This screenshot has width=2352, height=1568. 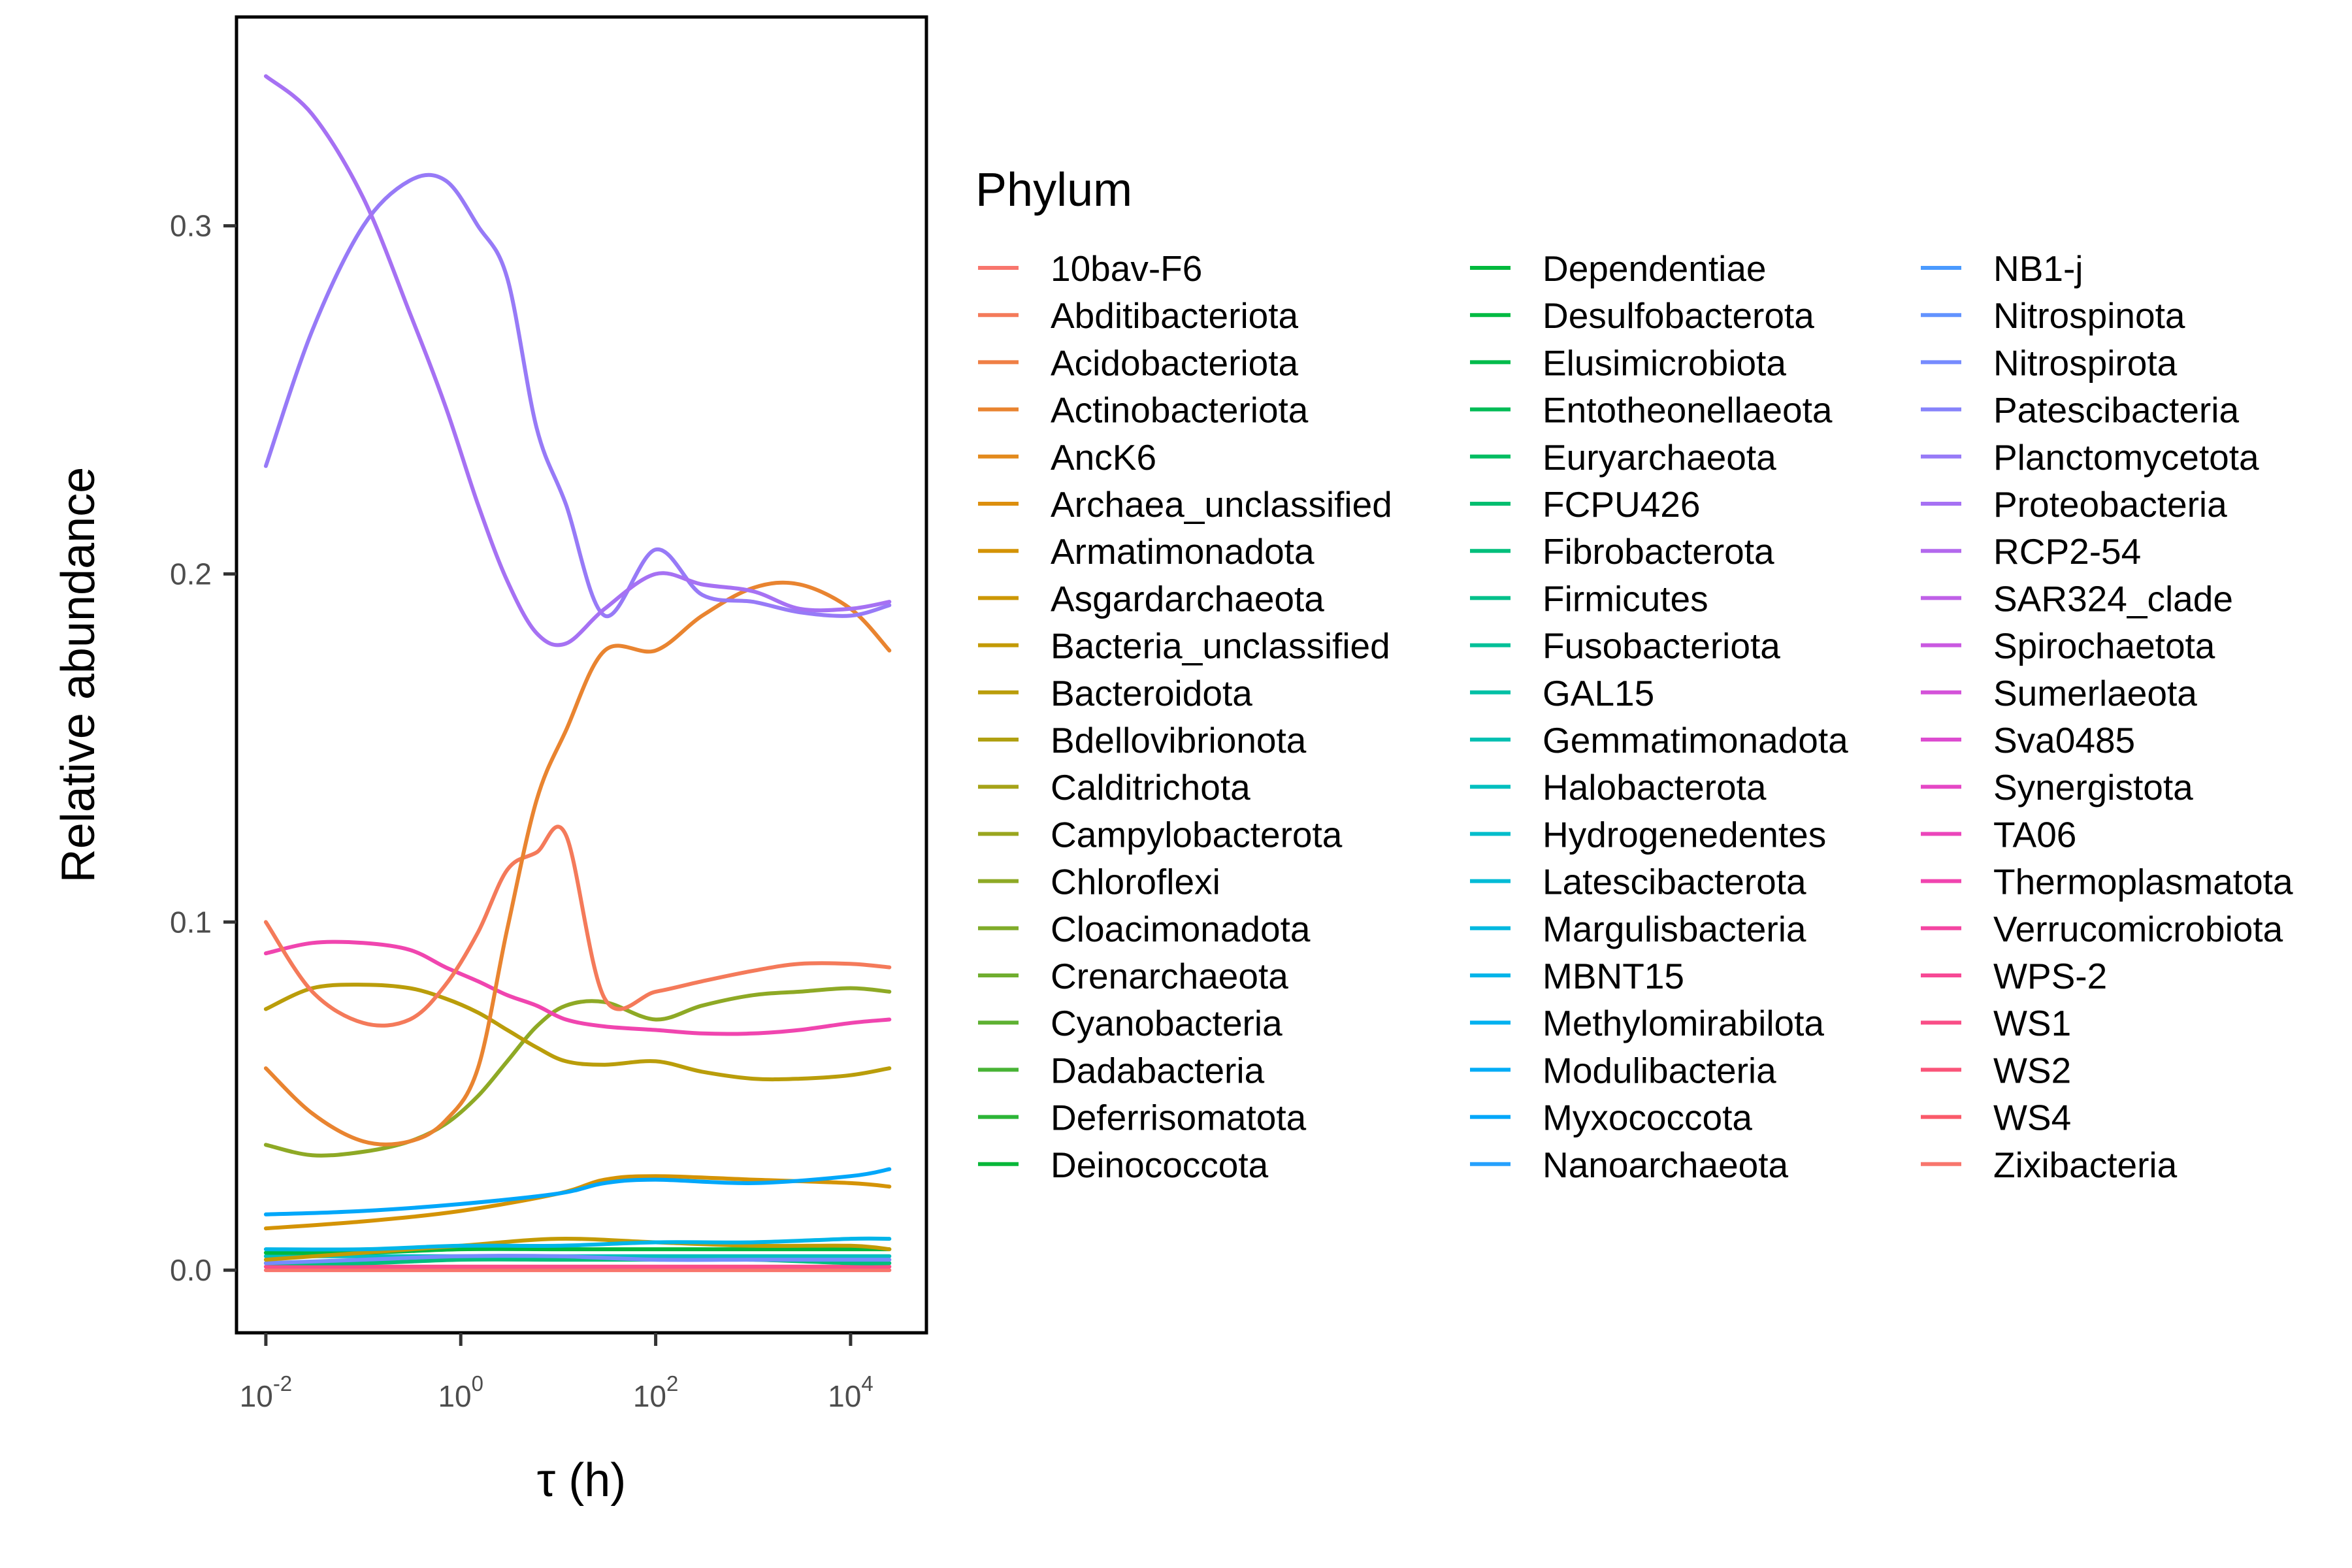 What do you see at coordinates (2064, 740) in the screenshot?
I see `legend-label: Sva0485` at bounding box center [2064, 740].